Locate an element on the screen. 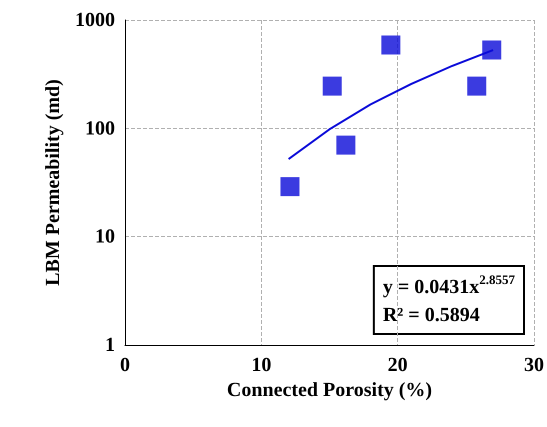  x-tick-label: 30 is located at coordinates (534, 365).